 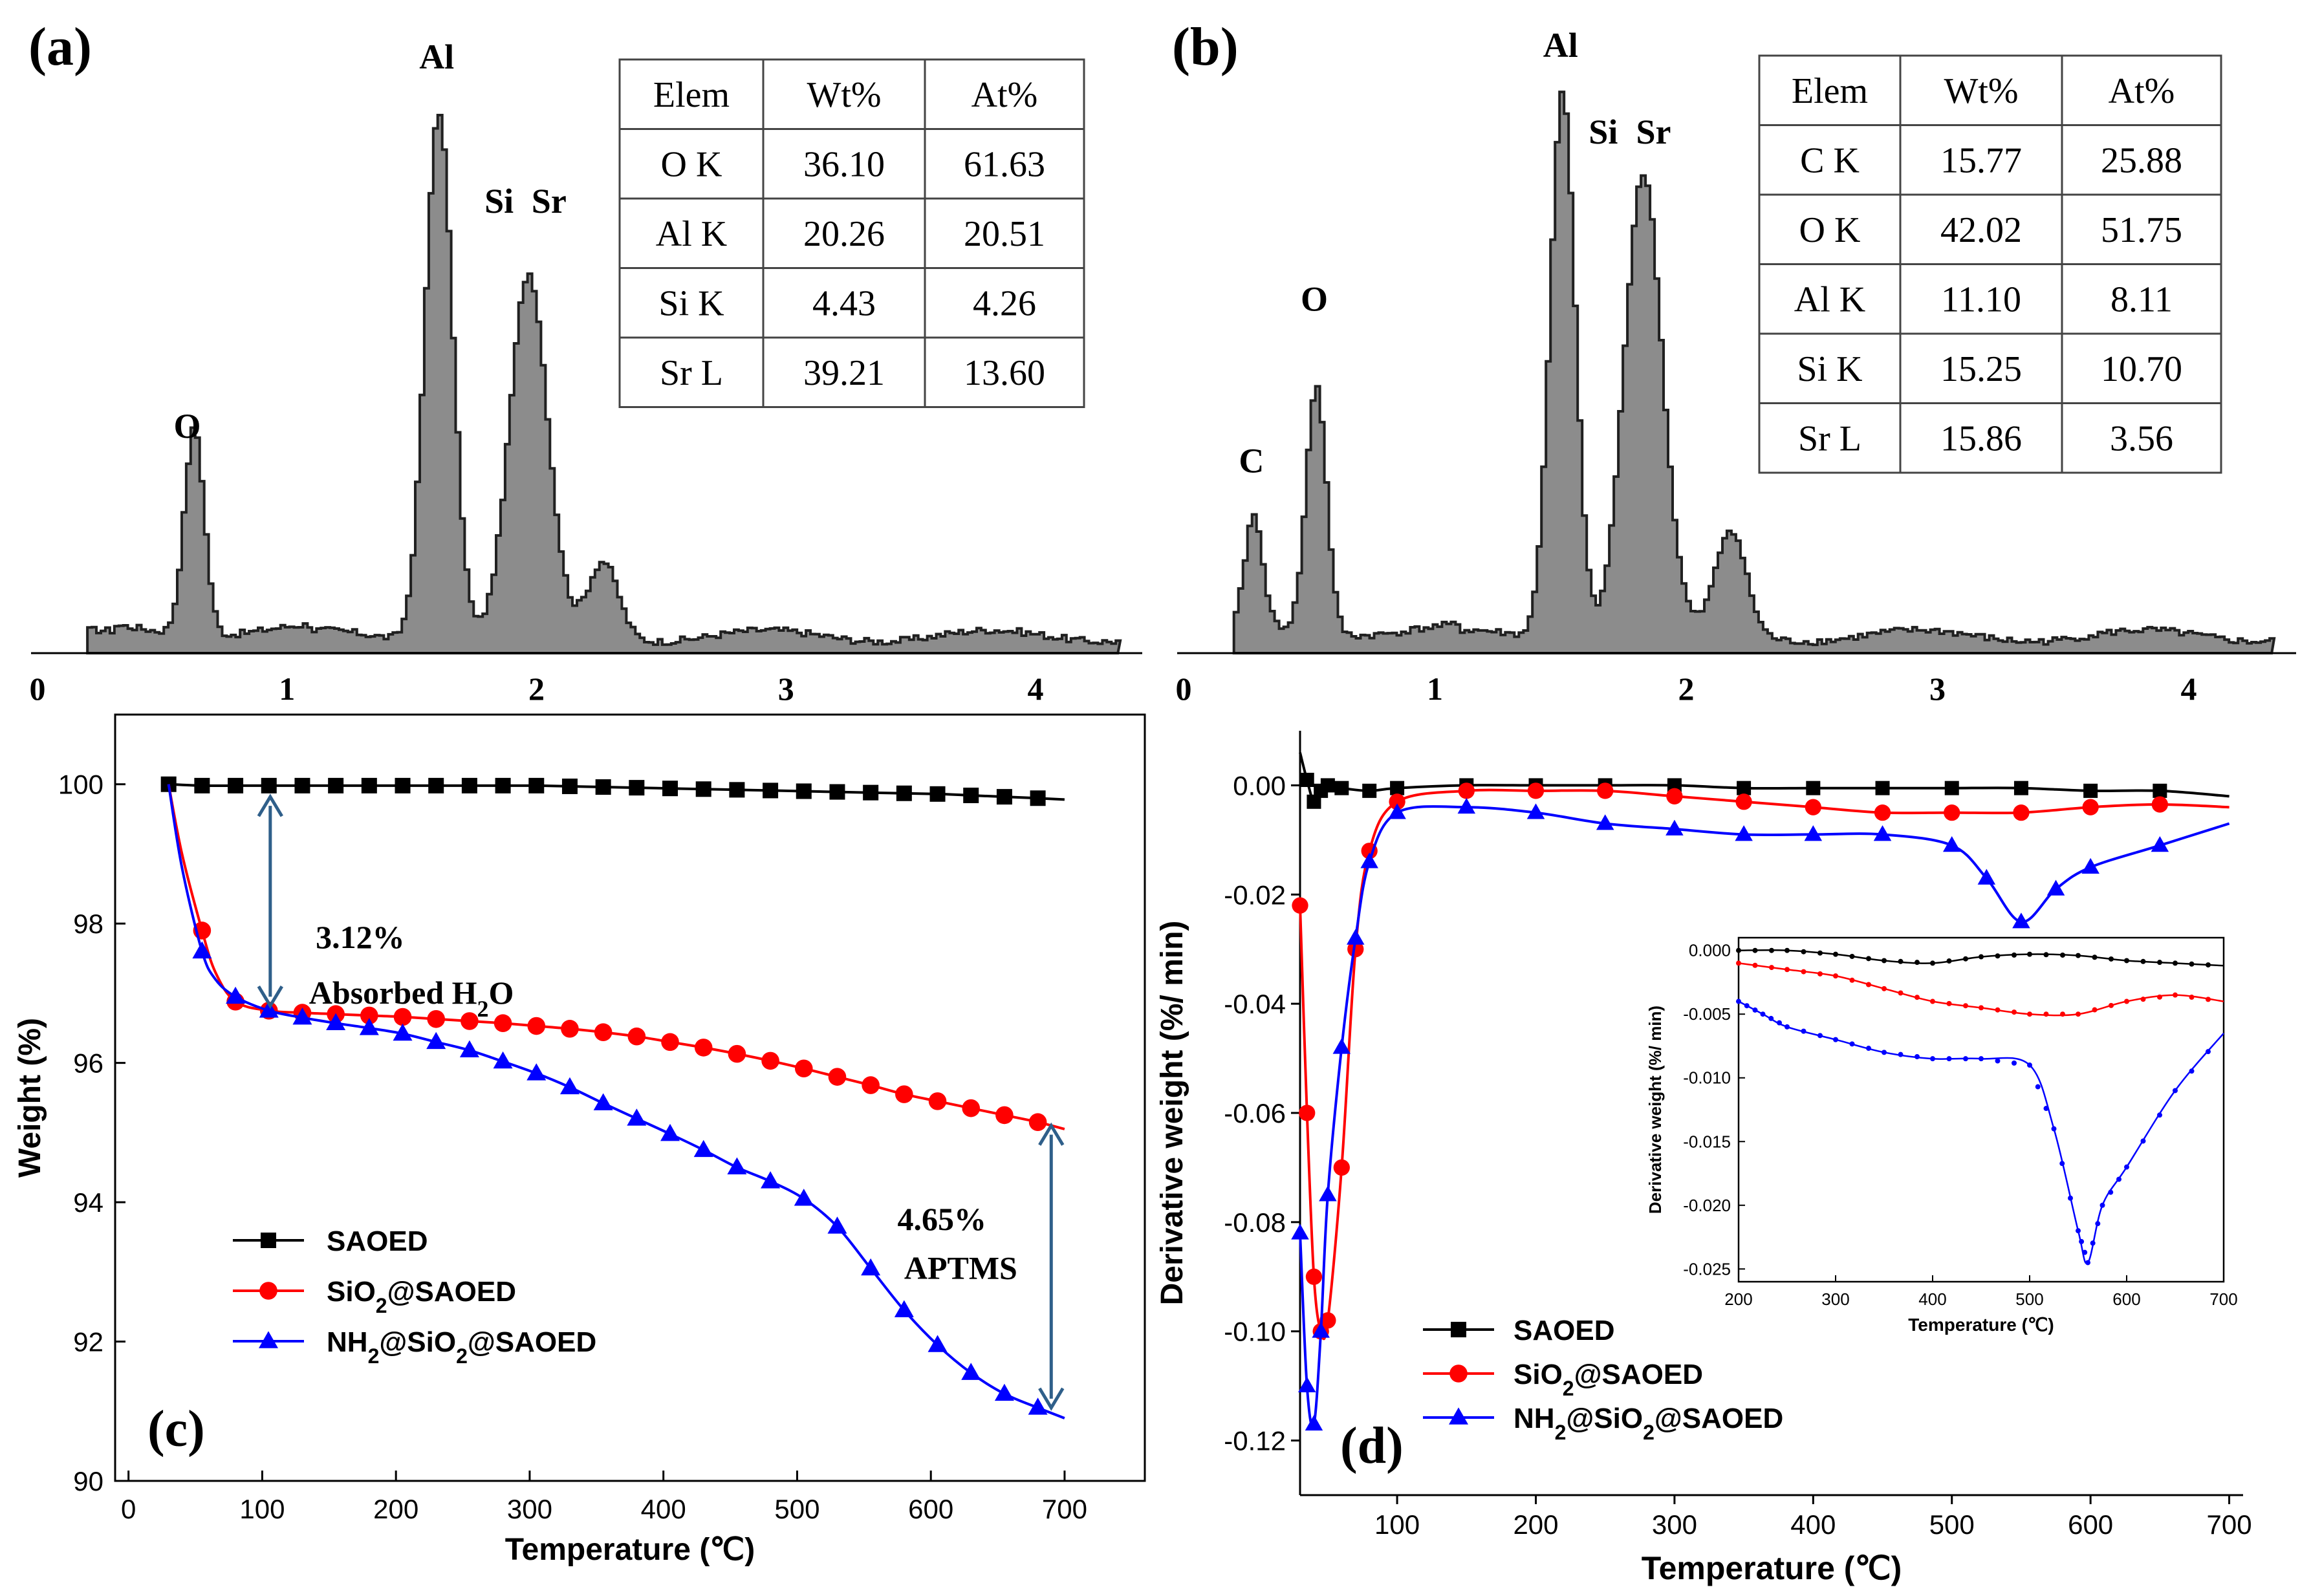 What do you see at coordinates (81, 785) in the screenshot?
I see `y-tick-label: 100` at bounding box center [81, 785].